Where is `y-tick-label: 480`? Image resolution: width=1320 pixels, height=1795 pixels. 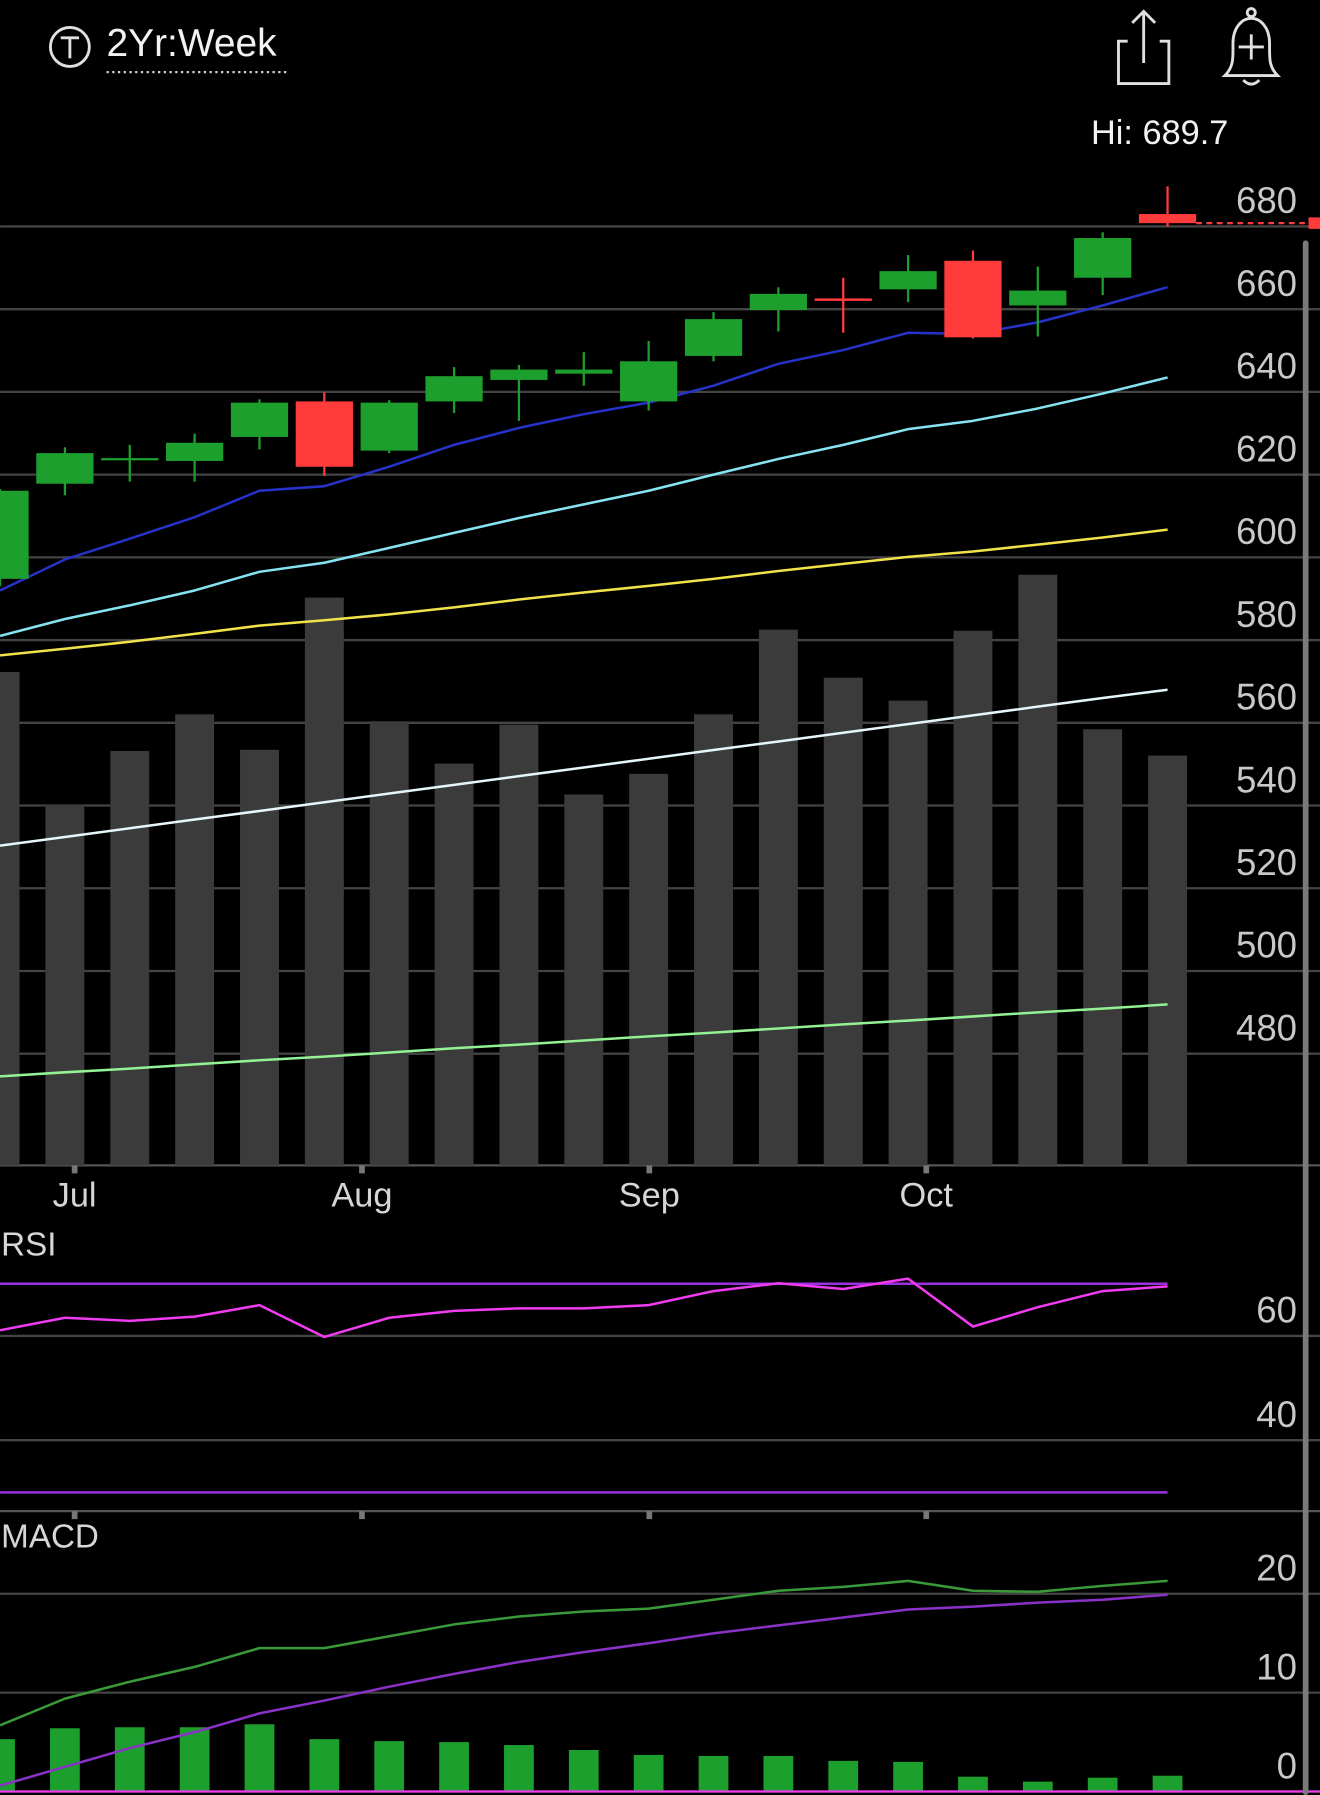
y-tick-label: 480 is located at coordinates (1266, 1027).